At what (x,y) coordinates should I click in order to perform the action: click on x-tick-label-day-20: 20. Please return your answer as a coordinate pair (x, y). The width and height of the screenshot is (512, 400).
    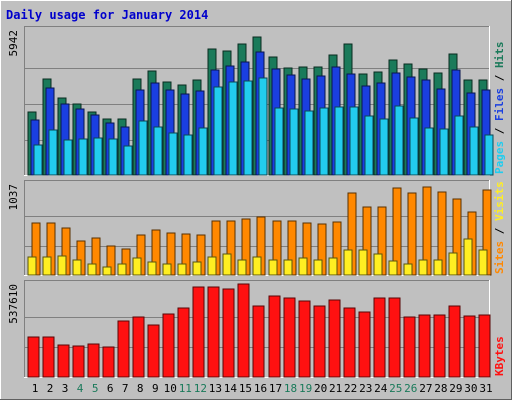
    Looking at the image, I should click on (320, 388).